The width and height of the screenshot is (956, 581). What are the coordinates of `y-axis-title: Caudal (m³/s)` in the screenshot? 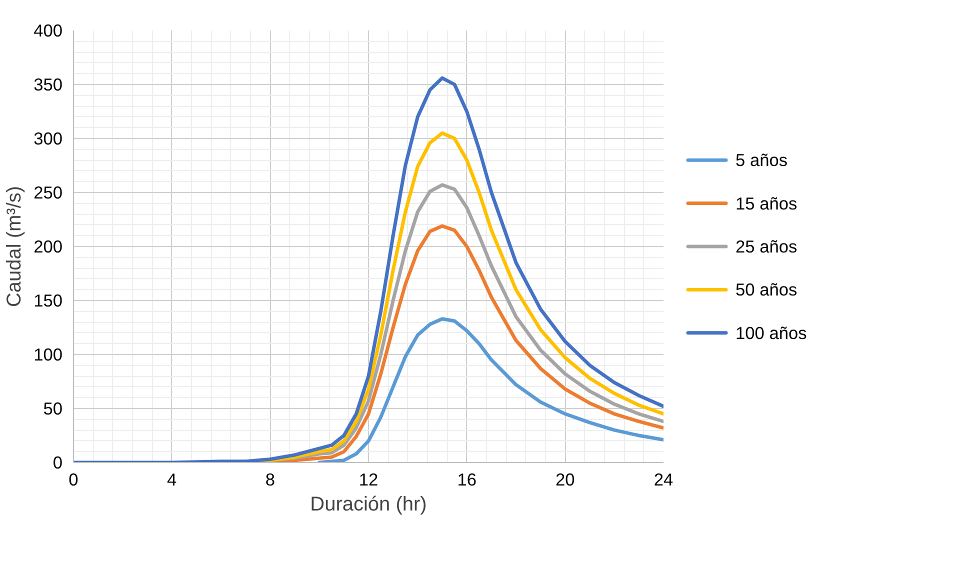 It's located at (15, 247).